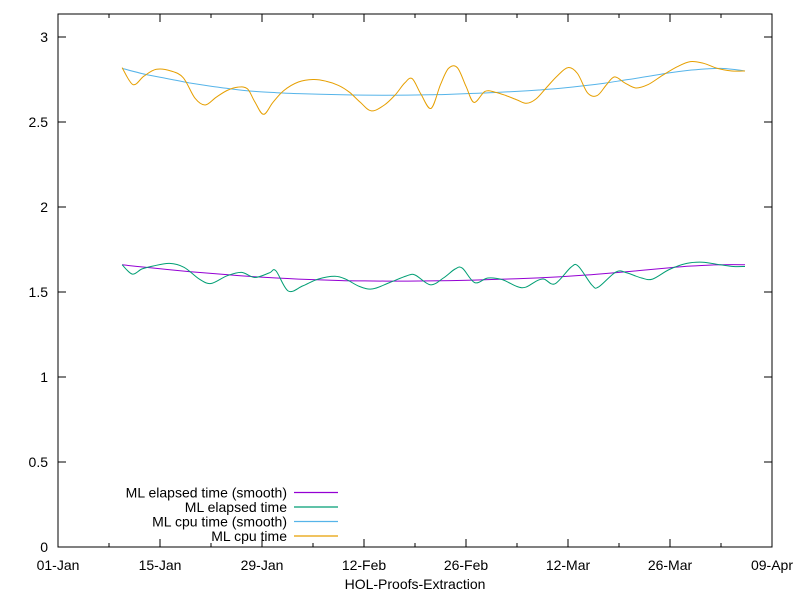 The width and height of the screenshot is (800, 600). What do you see at coordinates (39, 122) in the screenshot?
I see `y-tick-label: 2.5` at bounding box center [39, 122].